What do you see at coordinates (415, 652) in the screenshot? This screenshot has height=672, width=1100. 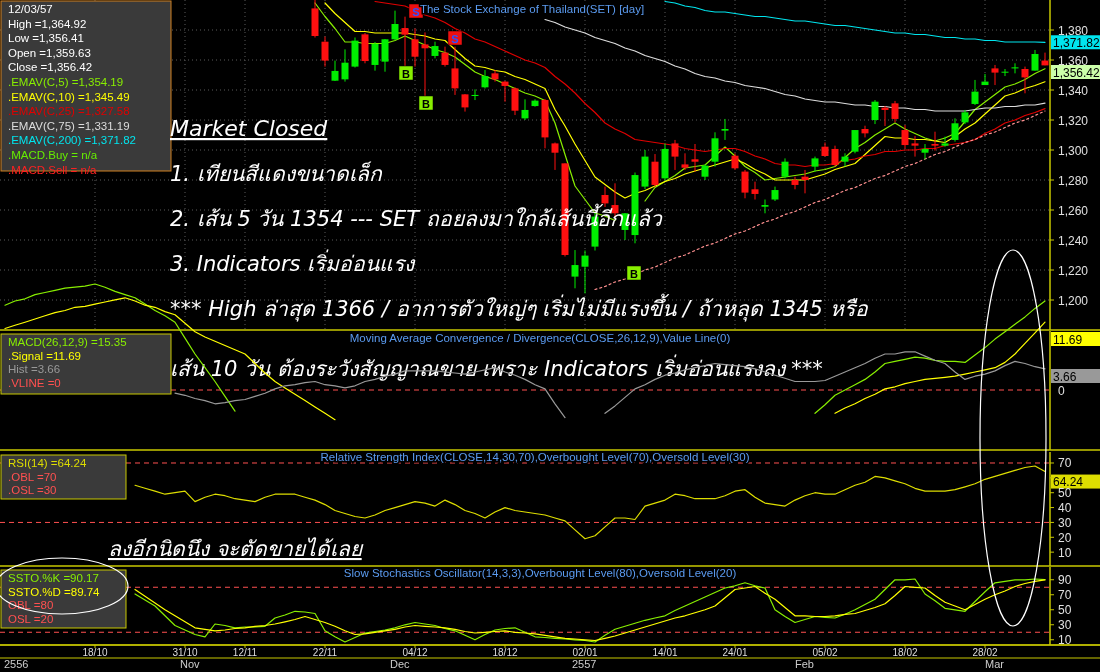 I see `x-tick-label: 04/12` at bounding box center [415, 652].